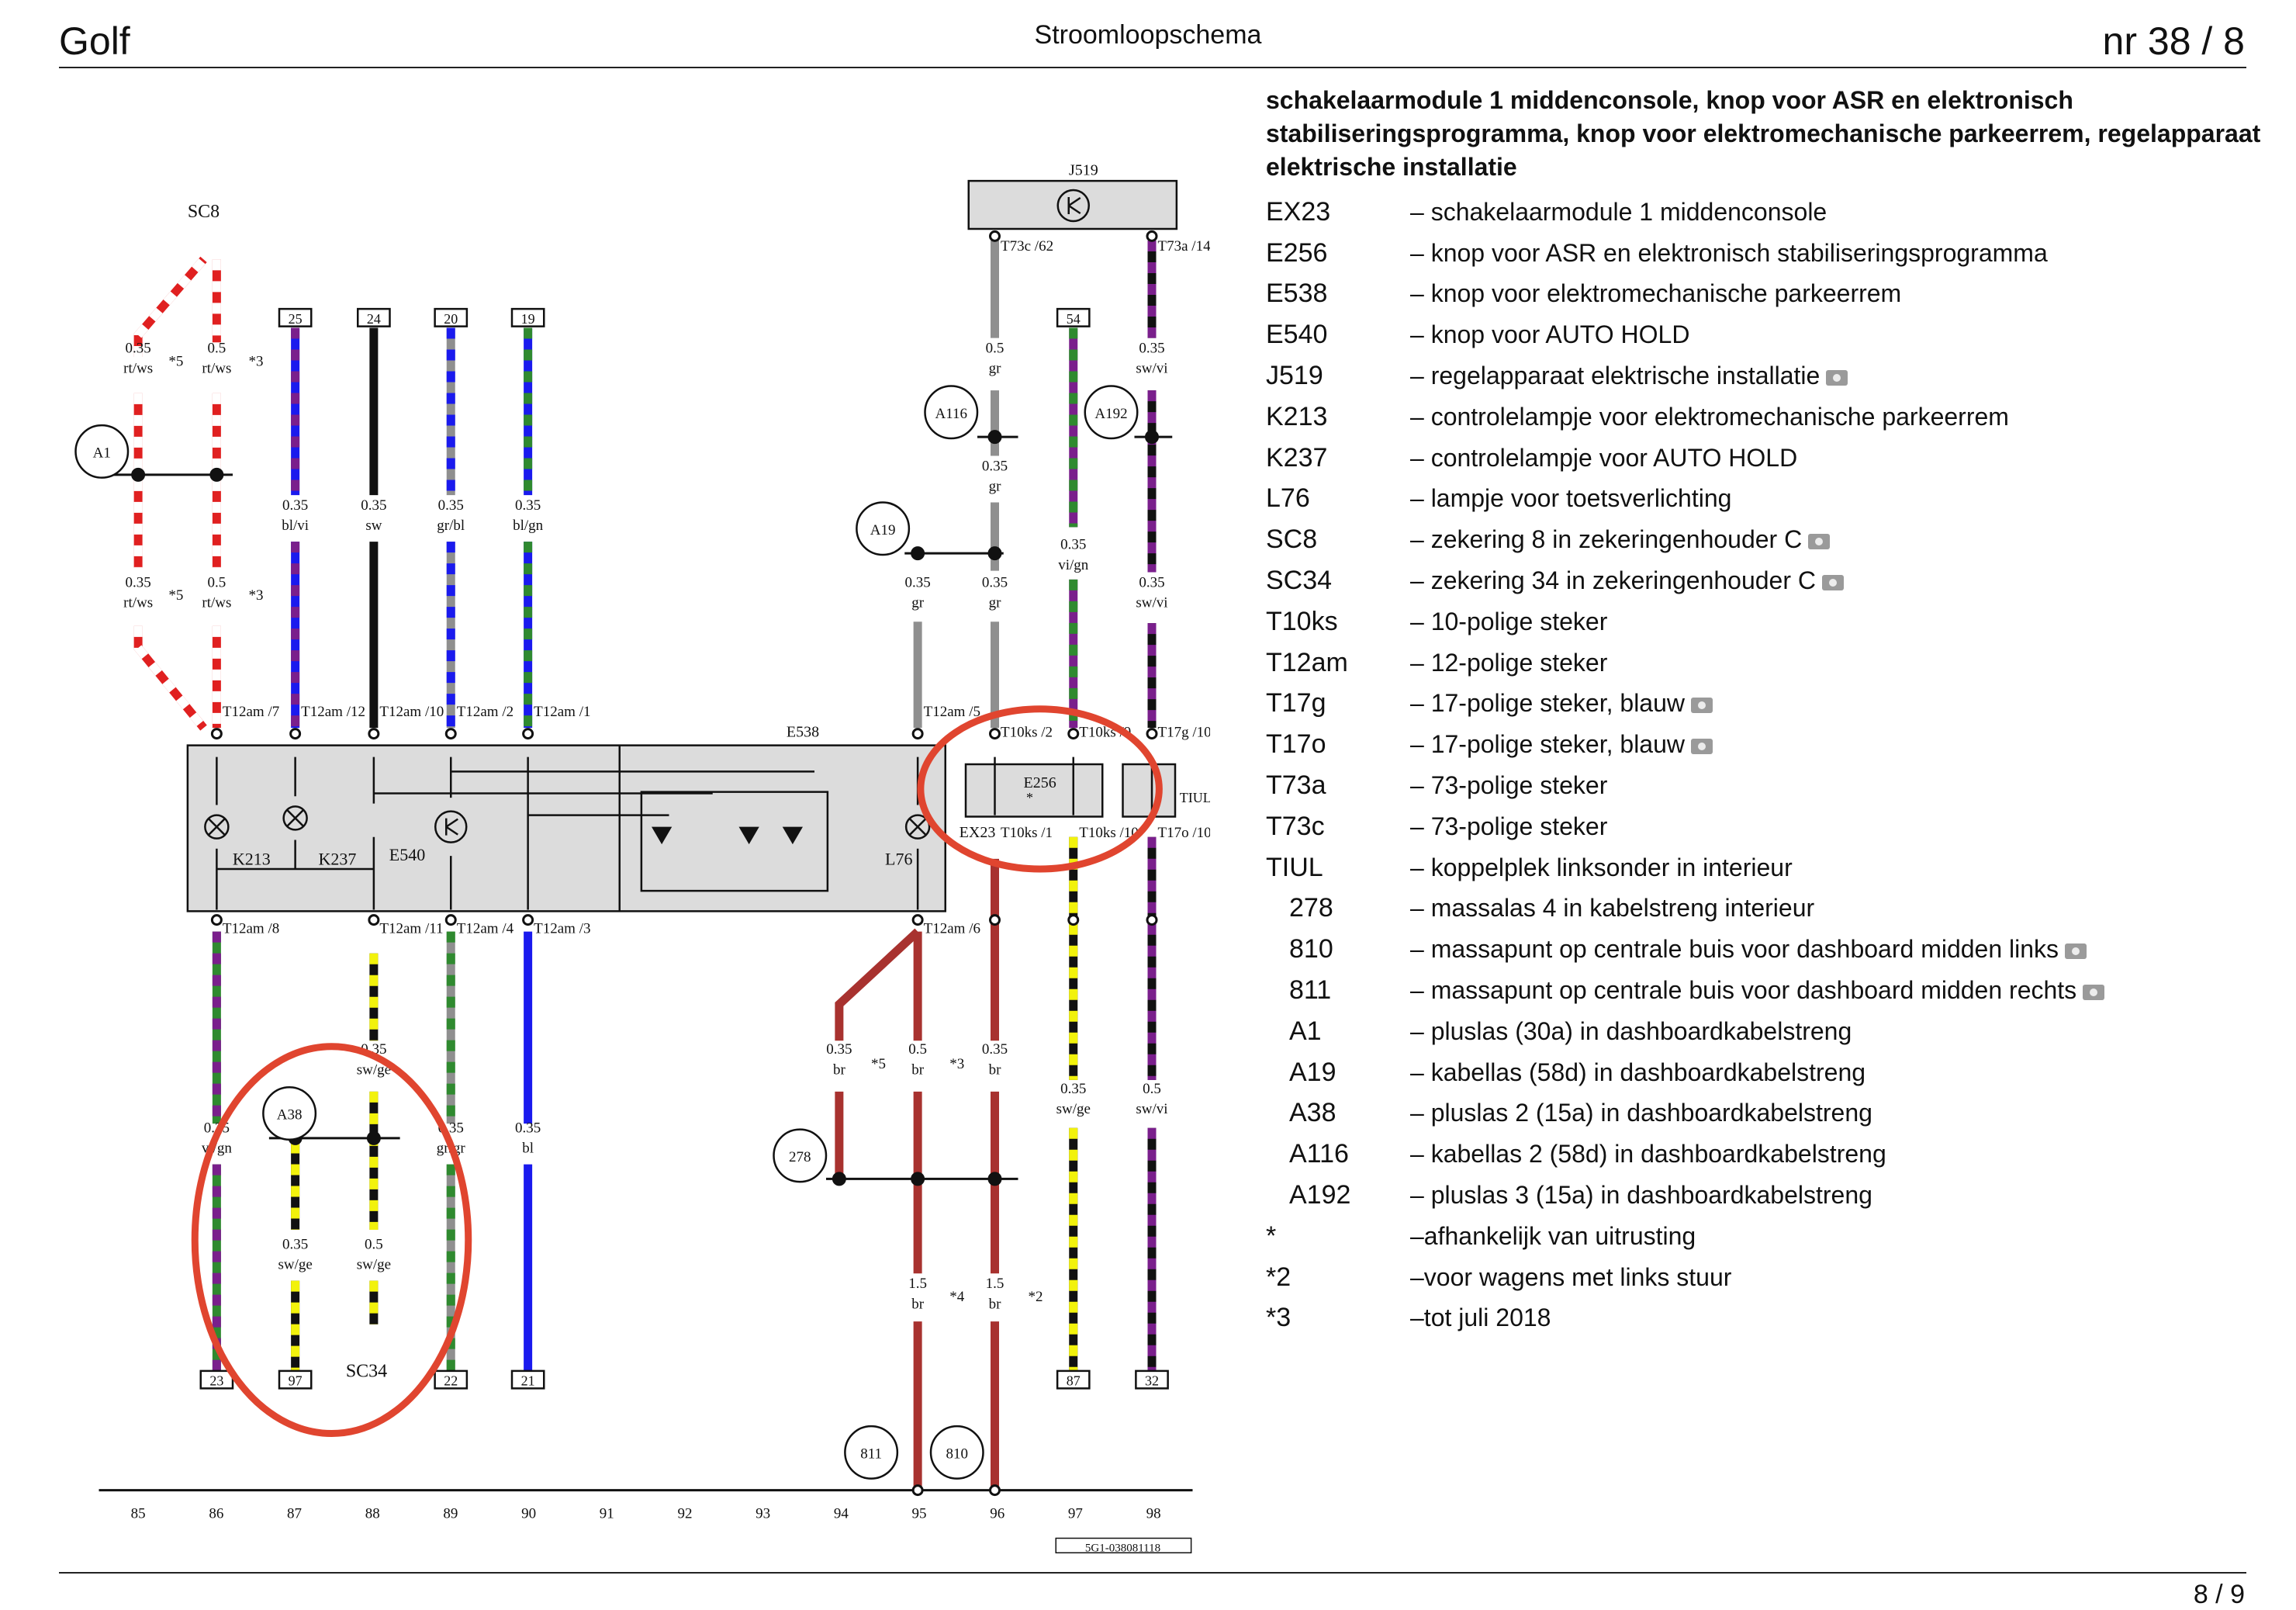 This screenshot has height=1610, width=2296. I want to click on connector-t12am-top: T12am /12, so click(333, 712).